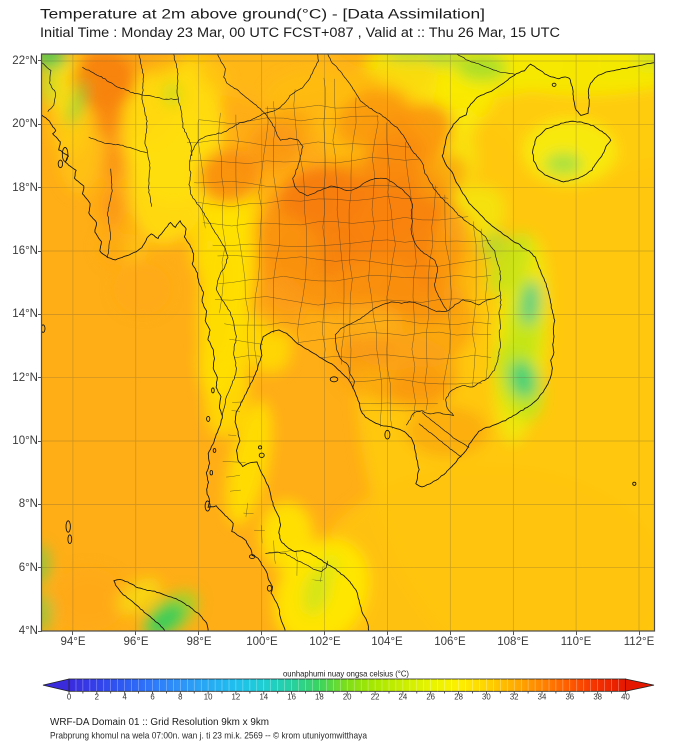 The height and width of the screenshot is (756, 676). I want to click on svg-text: 14, so click(263, 697).